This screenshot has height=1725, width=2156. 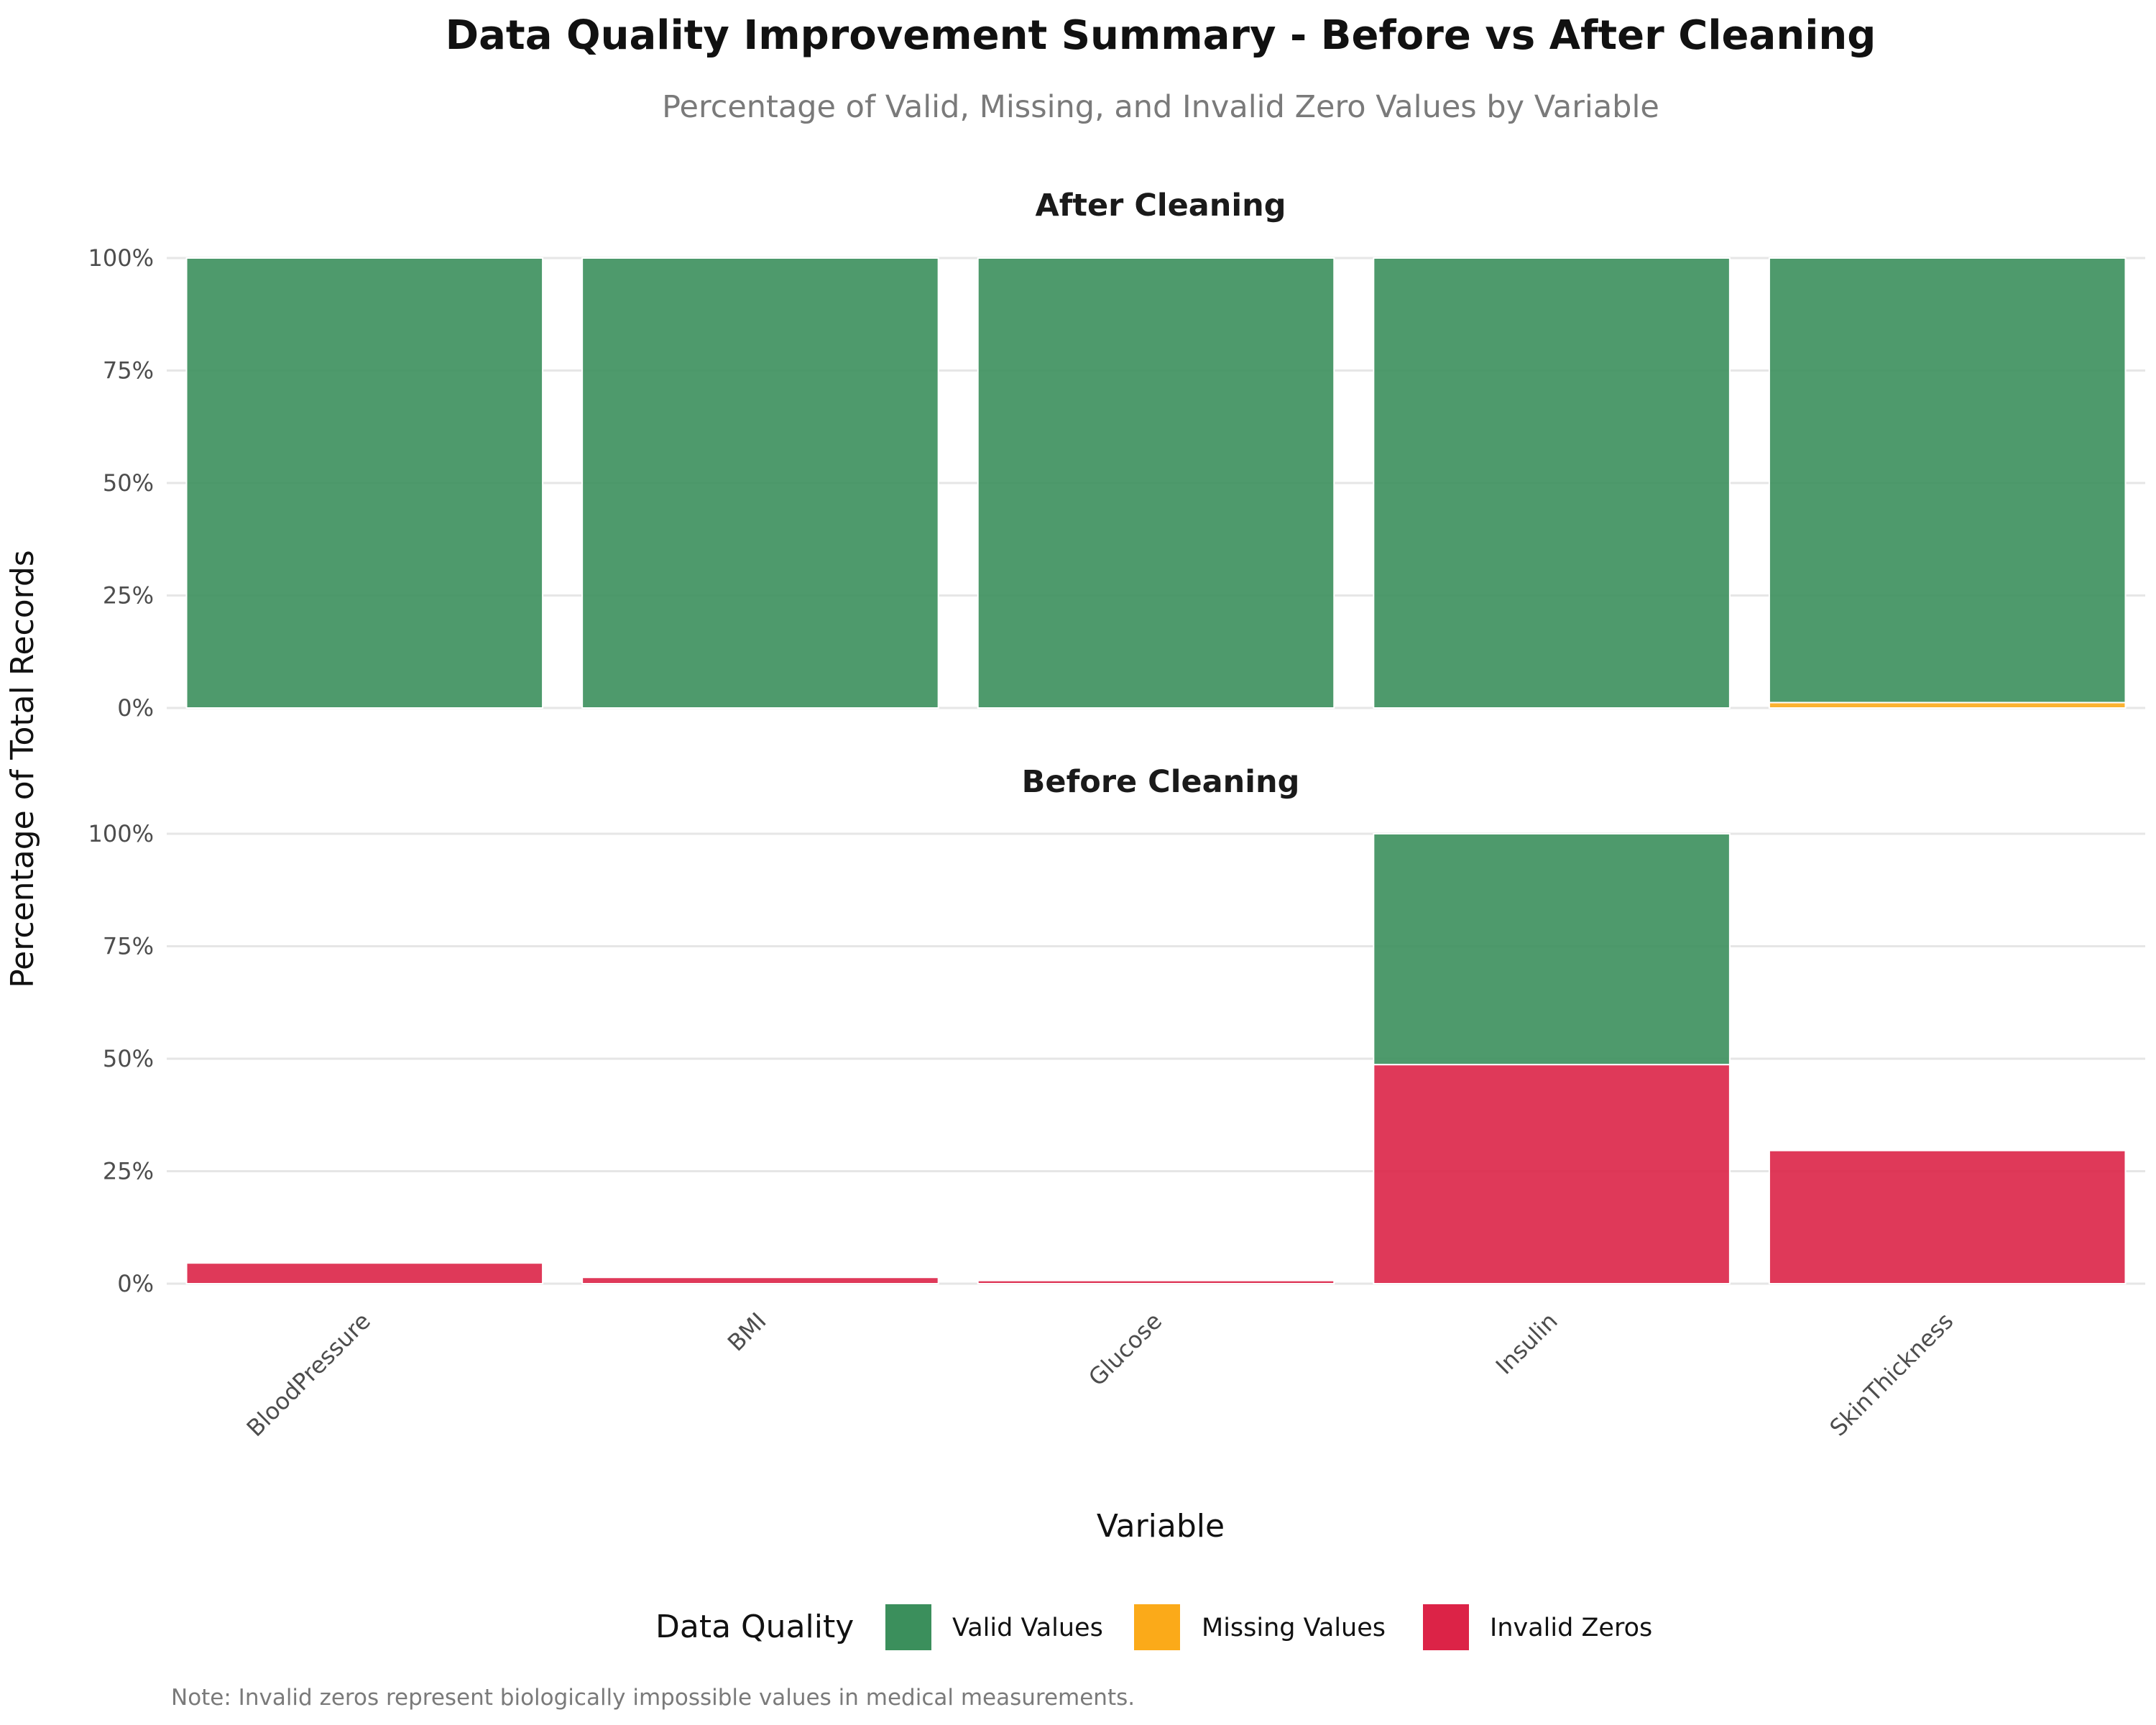 What do you see at coordinates (365, 483) in the screenshot?
I see `bar-after-bloodpressure-valid` at bounding box center [365, 483].